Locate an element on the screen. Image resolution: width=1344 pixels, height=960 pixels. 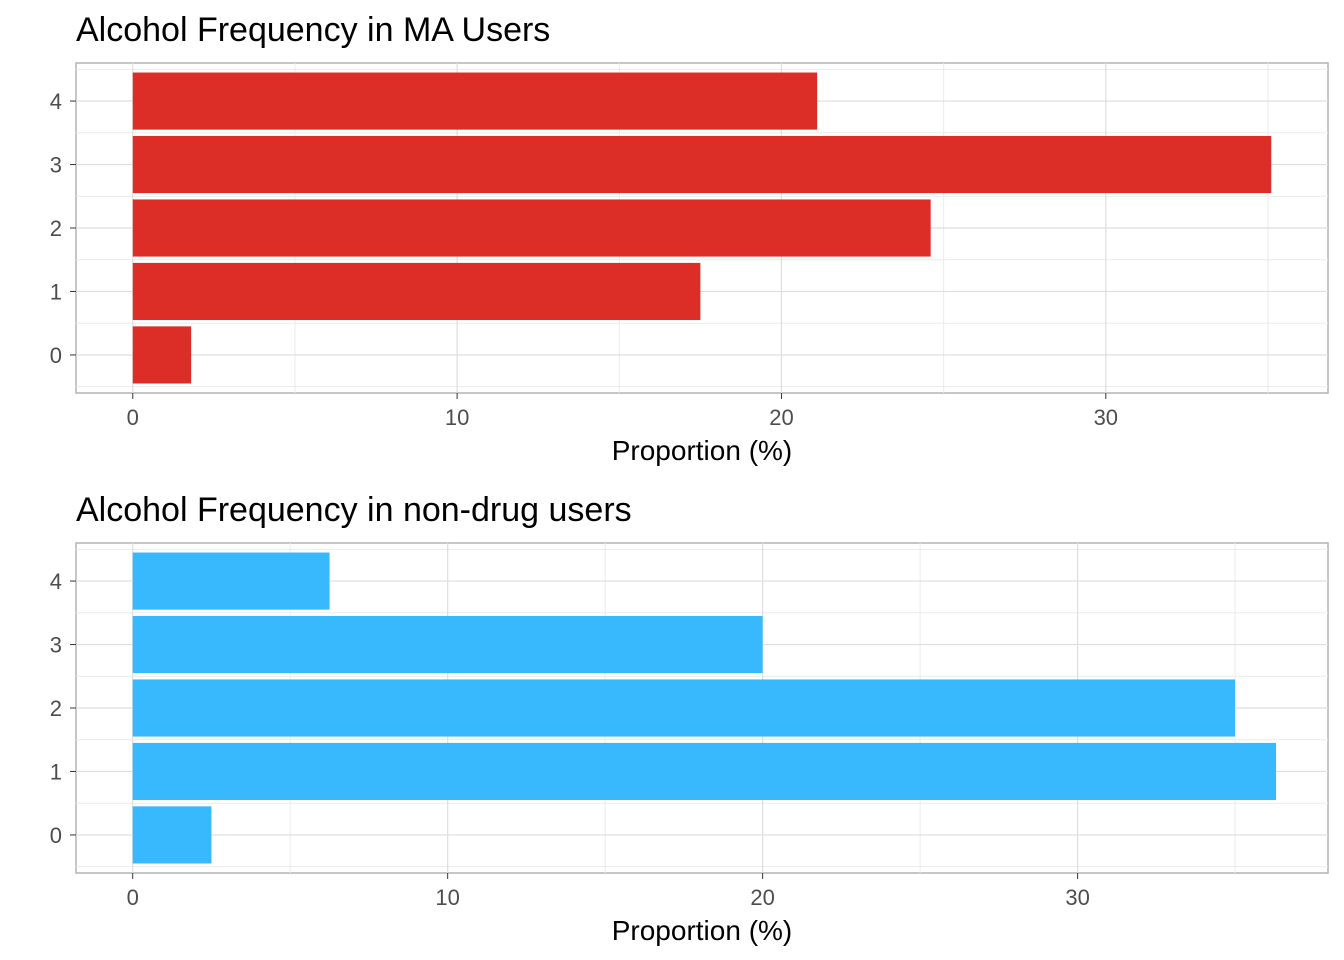
chart-title: Alcohol Frequency in MA Users is located at coordinates (313, 30).